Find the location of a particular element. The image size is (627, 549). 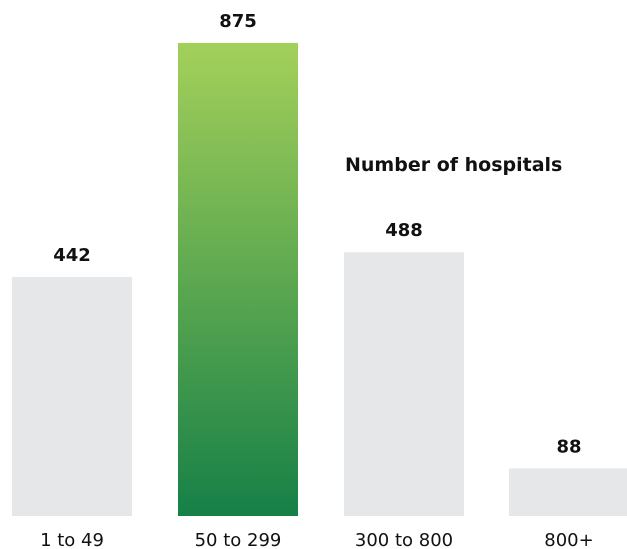

value-label-1: 442 is located at coordinates (72, 255).